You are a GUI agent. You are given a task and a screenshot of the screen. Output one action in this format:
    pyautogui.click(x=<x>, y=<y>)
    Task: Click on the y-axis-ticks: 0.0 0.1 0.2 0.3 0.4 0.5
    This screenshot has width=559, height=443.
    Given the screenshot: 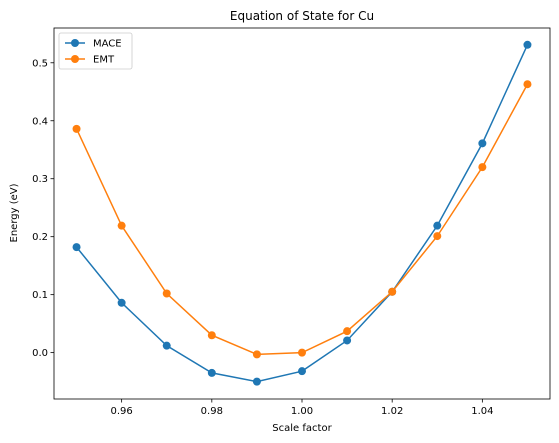 What is the action you would take?
    pyautogui.click(x=43, y=208)
    